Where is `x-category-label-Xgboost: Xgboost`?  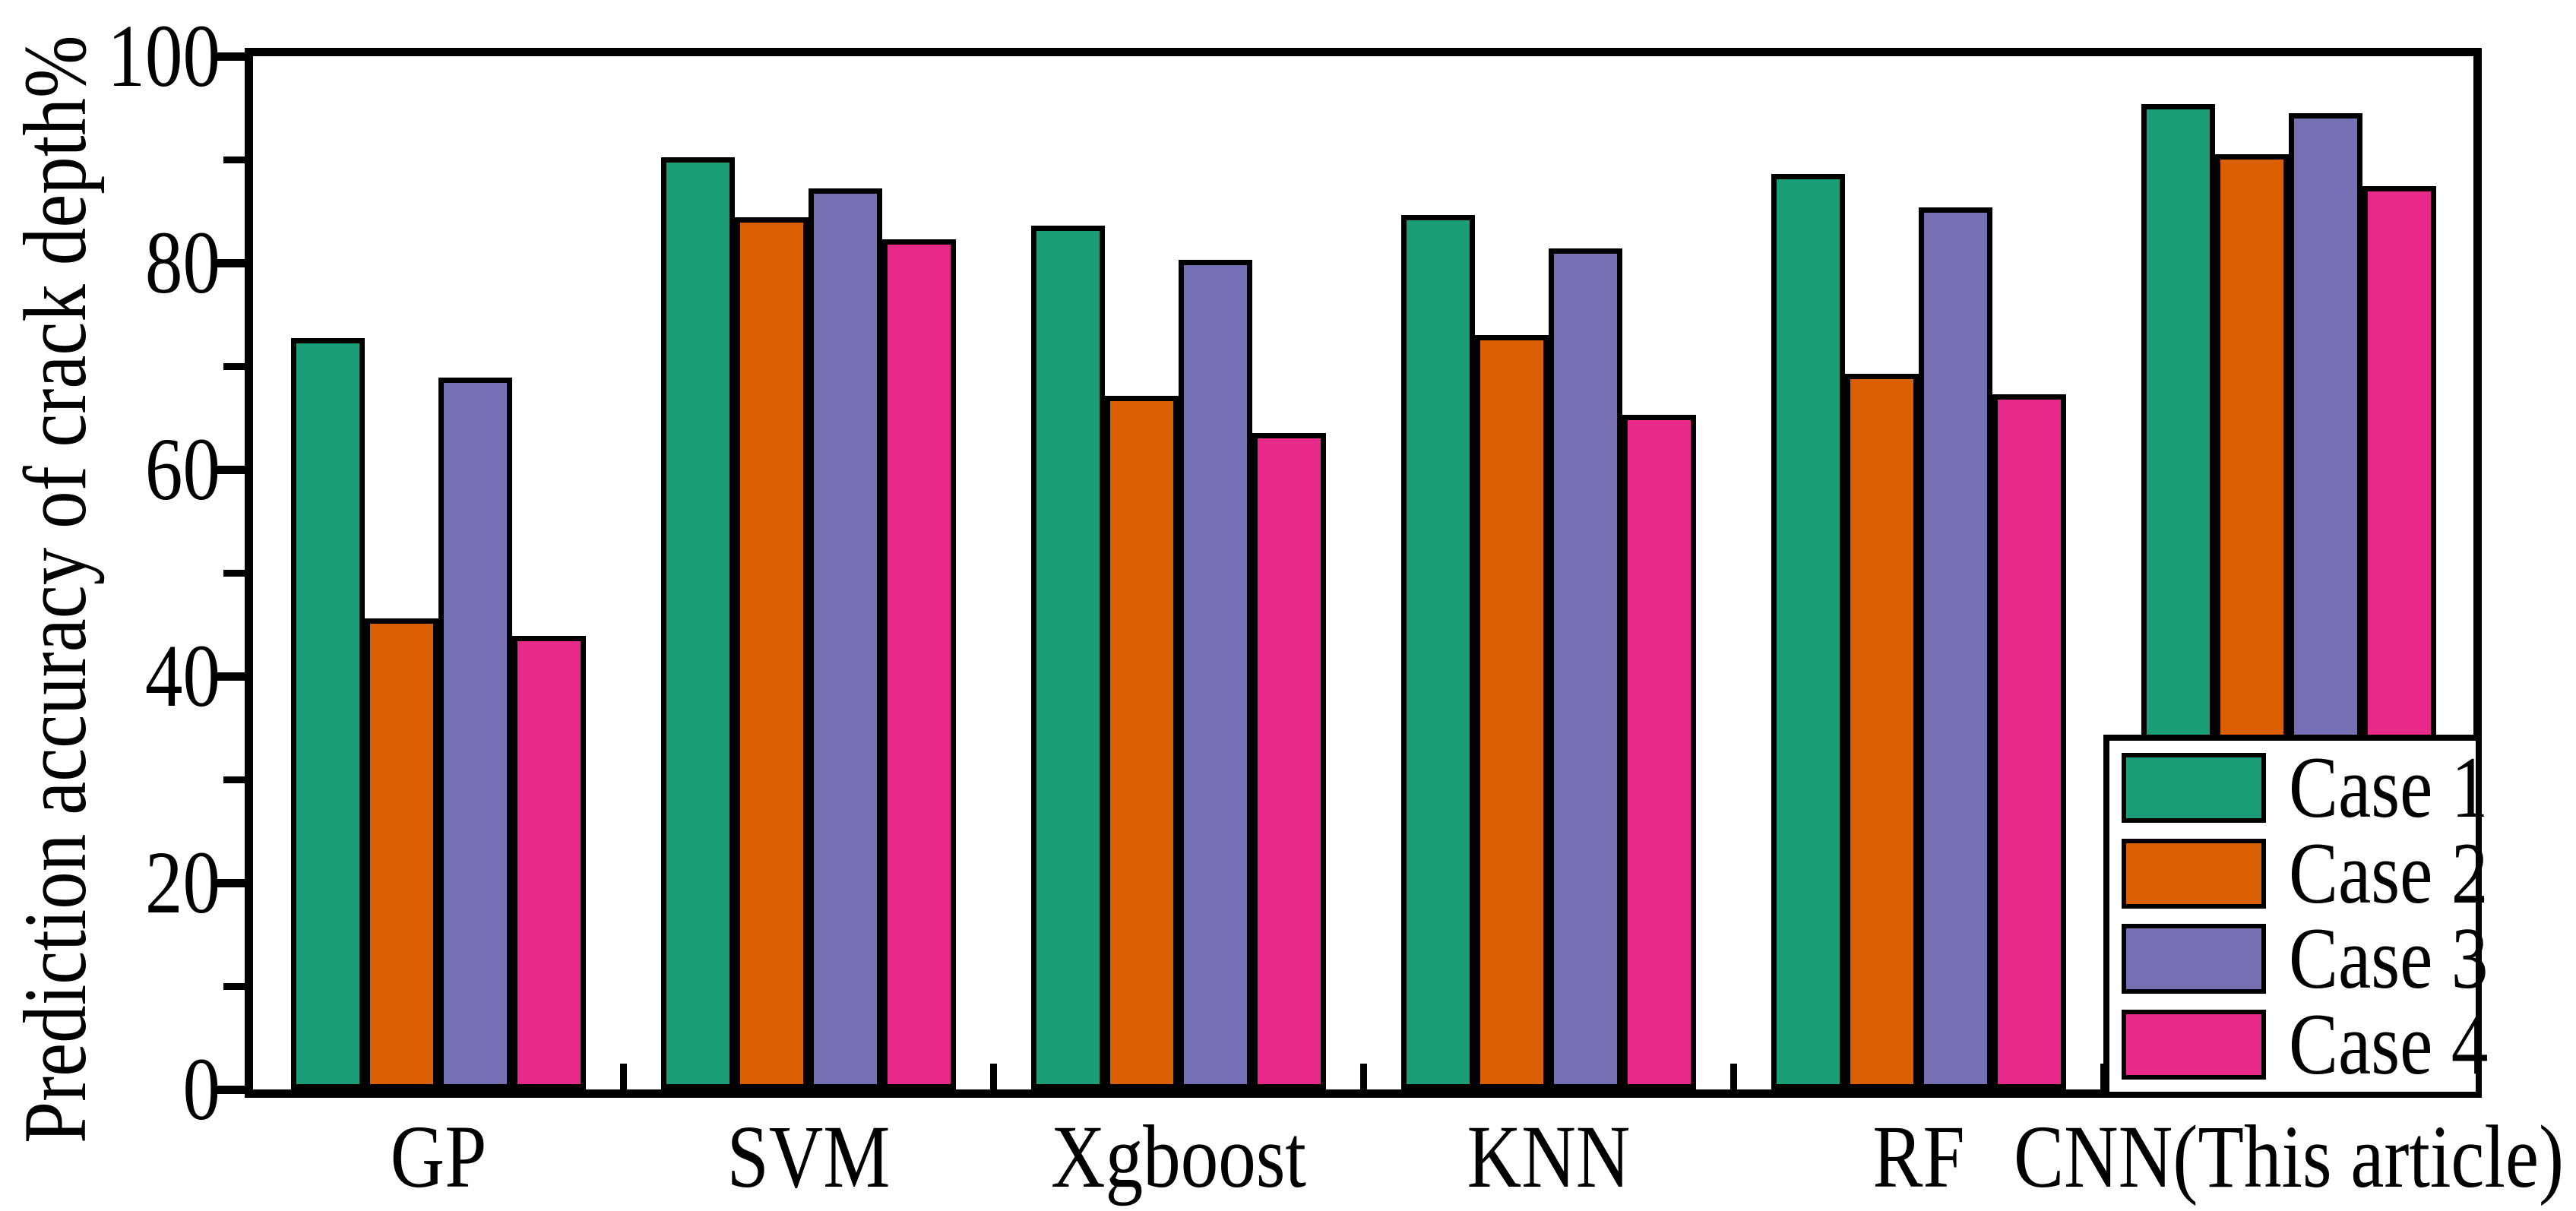
x-category-label-Xgboost: Xgboost is located at coordinates (1178, 1156).